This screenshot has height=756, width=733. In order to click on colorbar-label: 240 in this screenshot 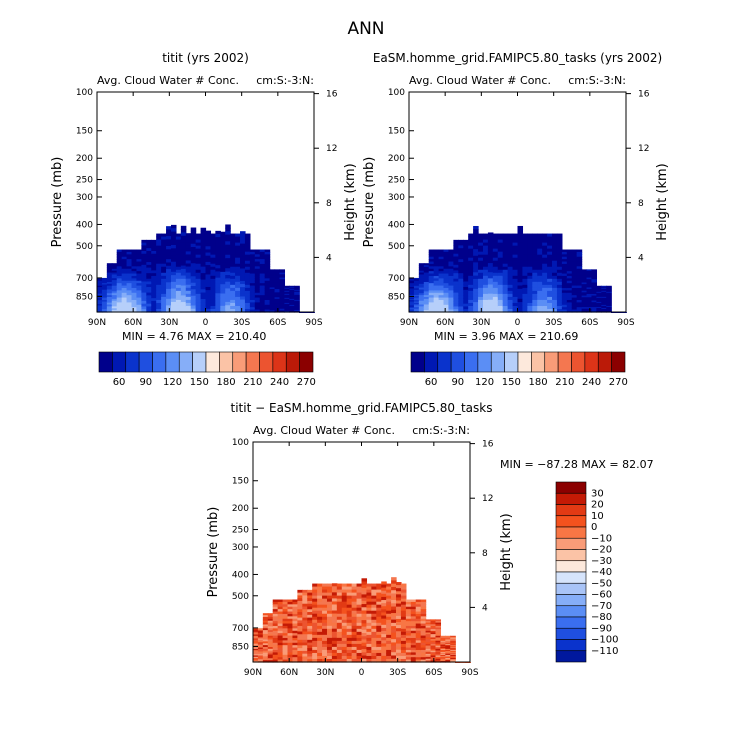, I will do `click(591, 382)`.